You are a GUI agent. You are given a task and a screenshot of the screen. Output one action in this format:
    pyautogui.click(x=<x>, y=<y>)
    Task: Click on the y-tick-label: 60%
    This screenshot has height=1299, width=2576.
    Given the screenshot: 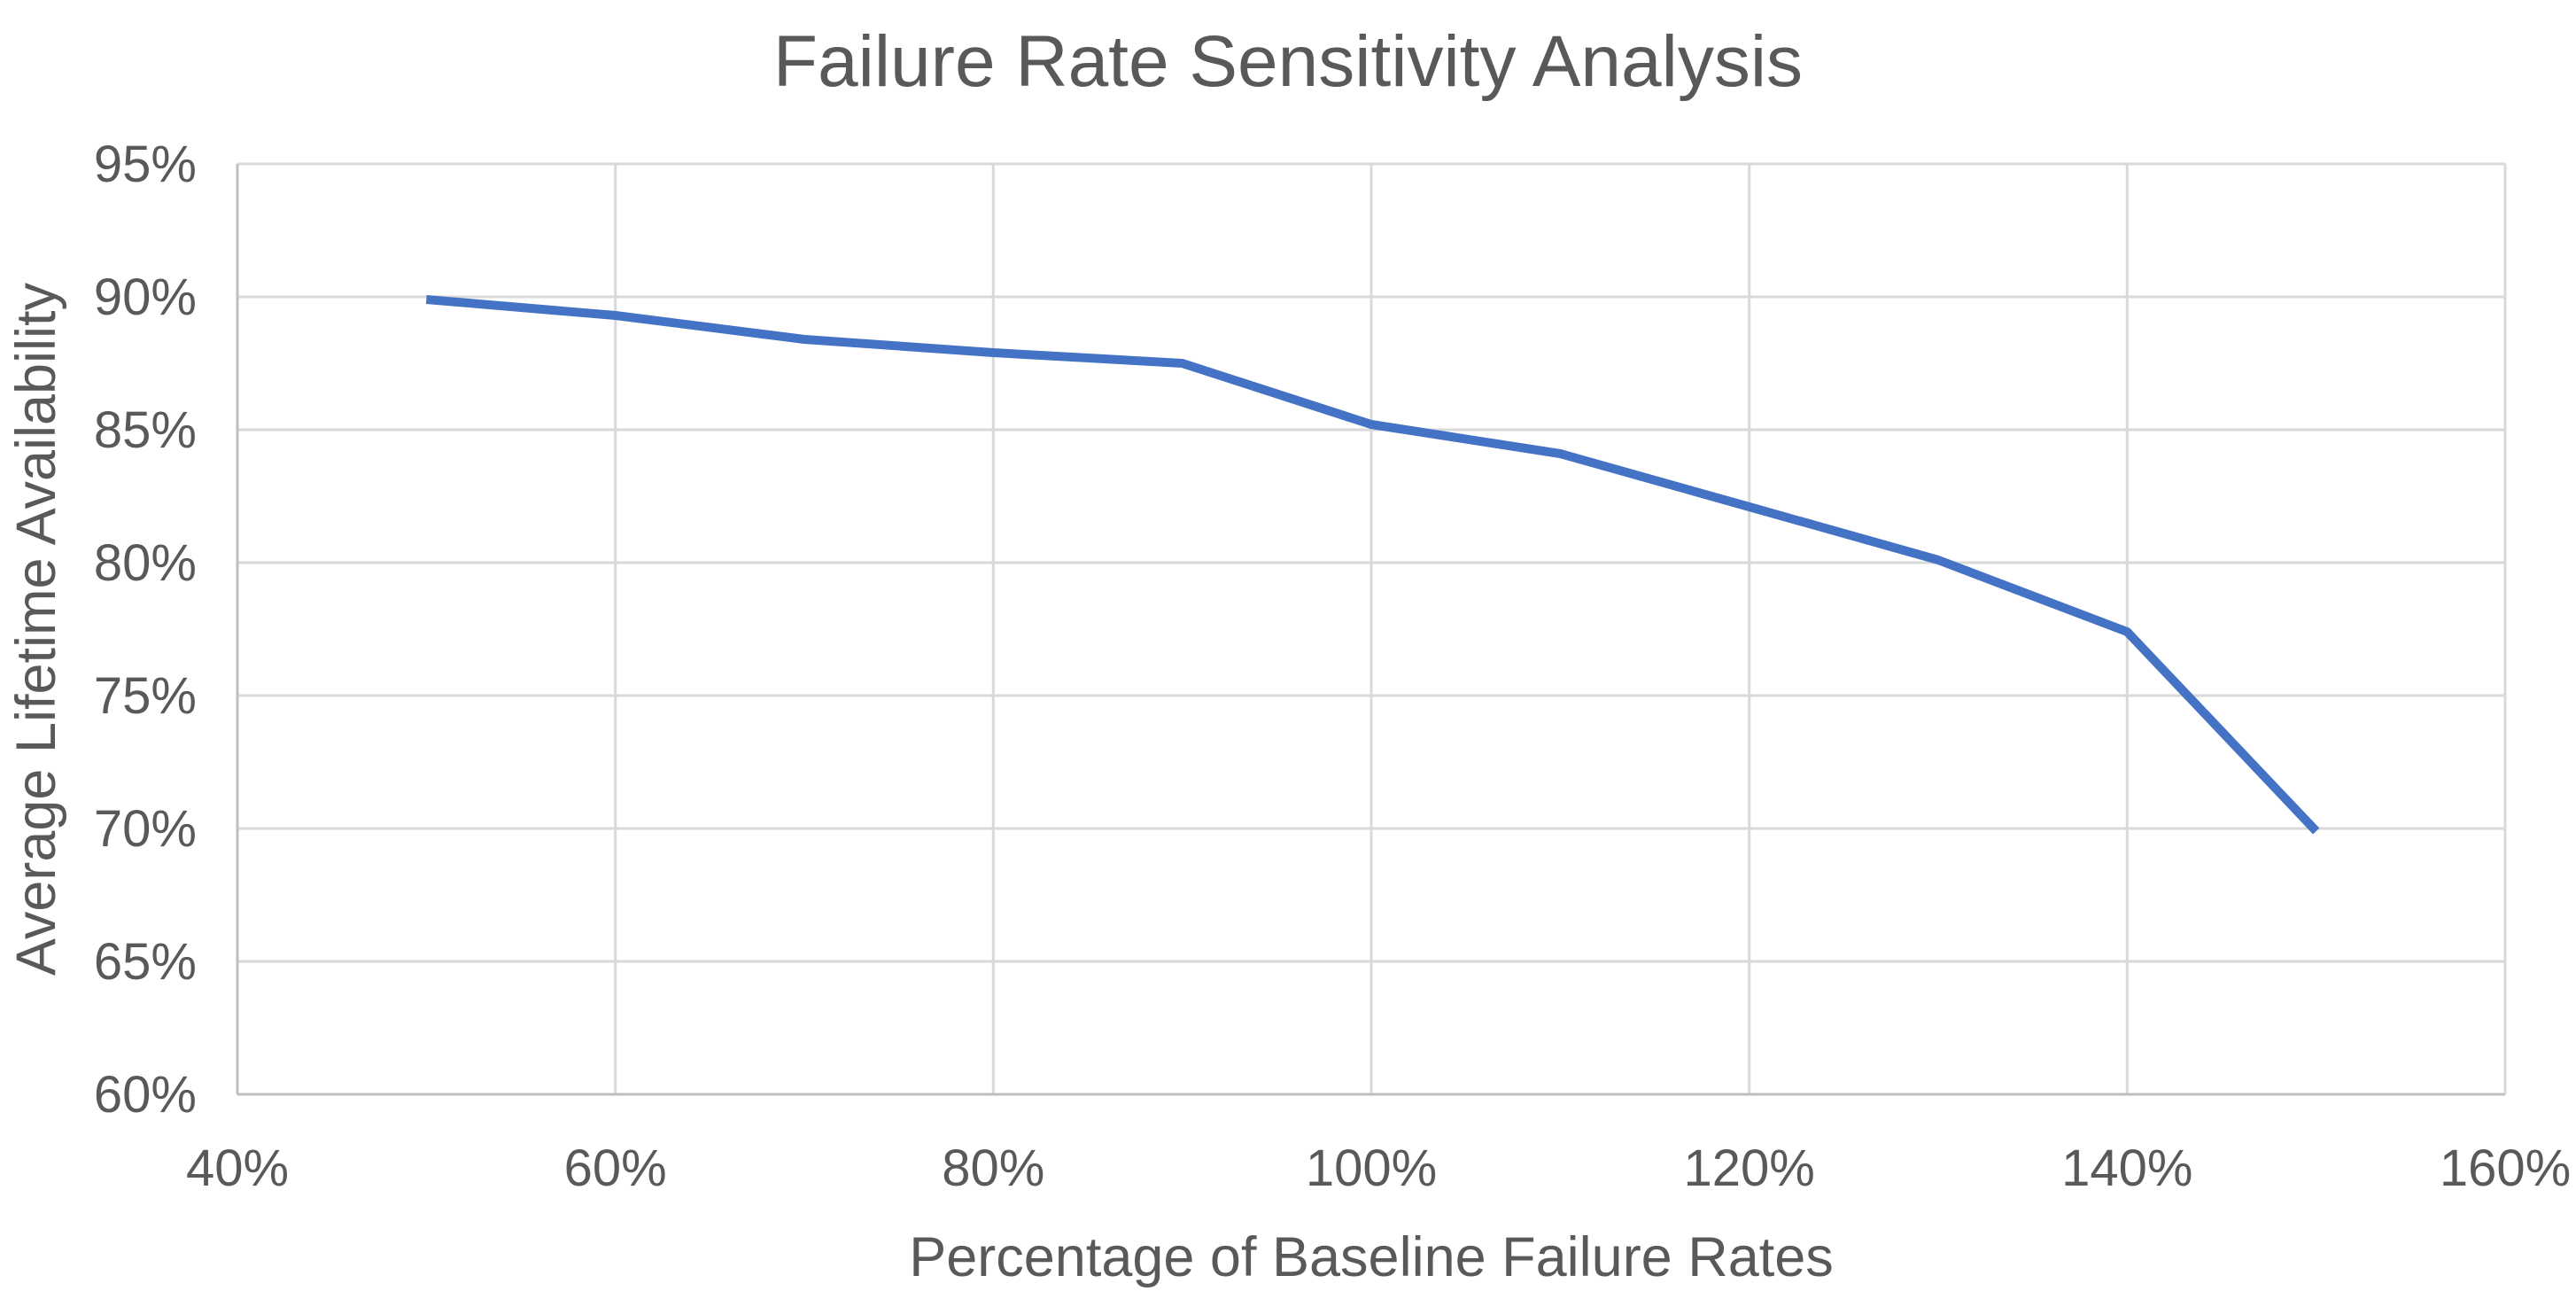 What is the action you would take?
    pyautogui.click(x=145, y=1095)
    